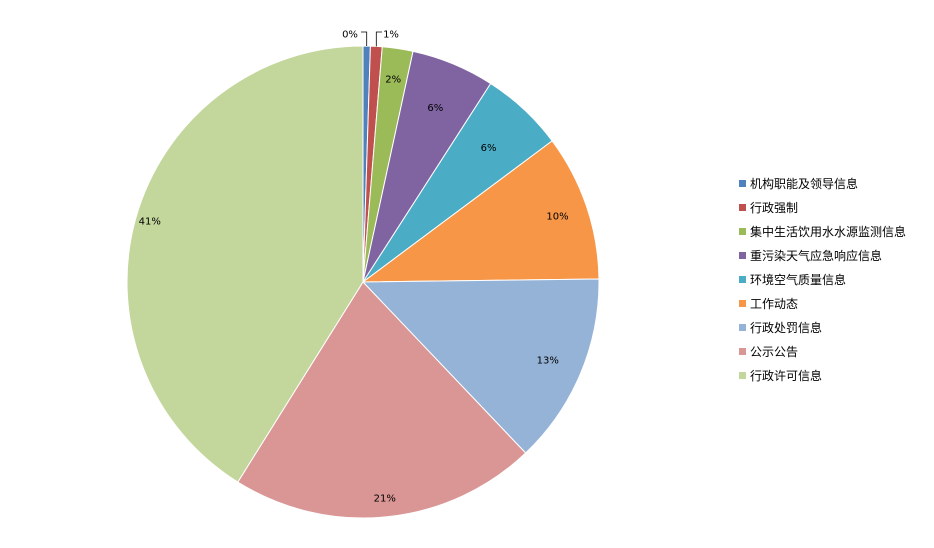 The image size is (934, 548). Describe the element at coordinates (393, 79) in the screenshot. I see `slice-data-label: 2%` at that location.